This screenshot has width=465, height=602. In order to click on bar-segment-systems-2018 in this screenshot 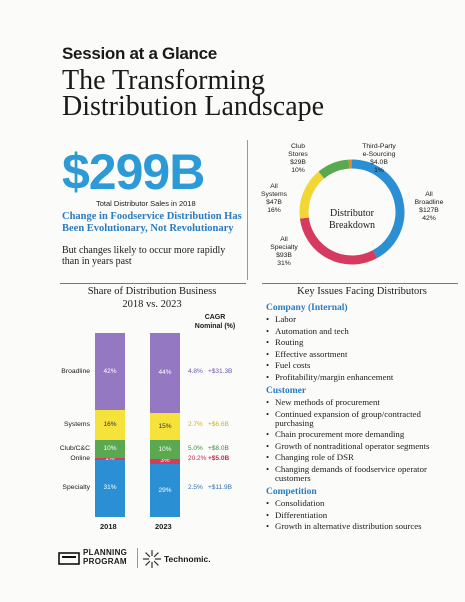, I will do `click(110, 425)`.